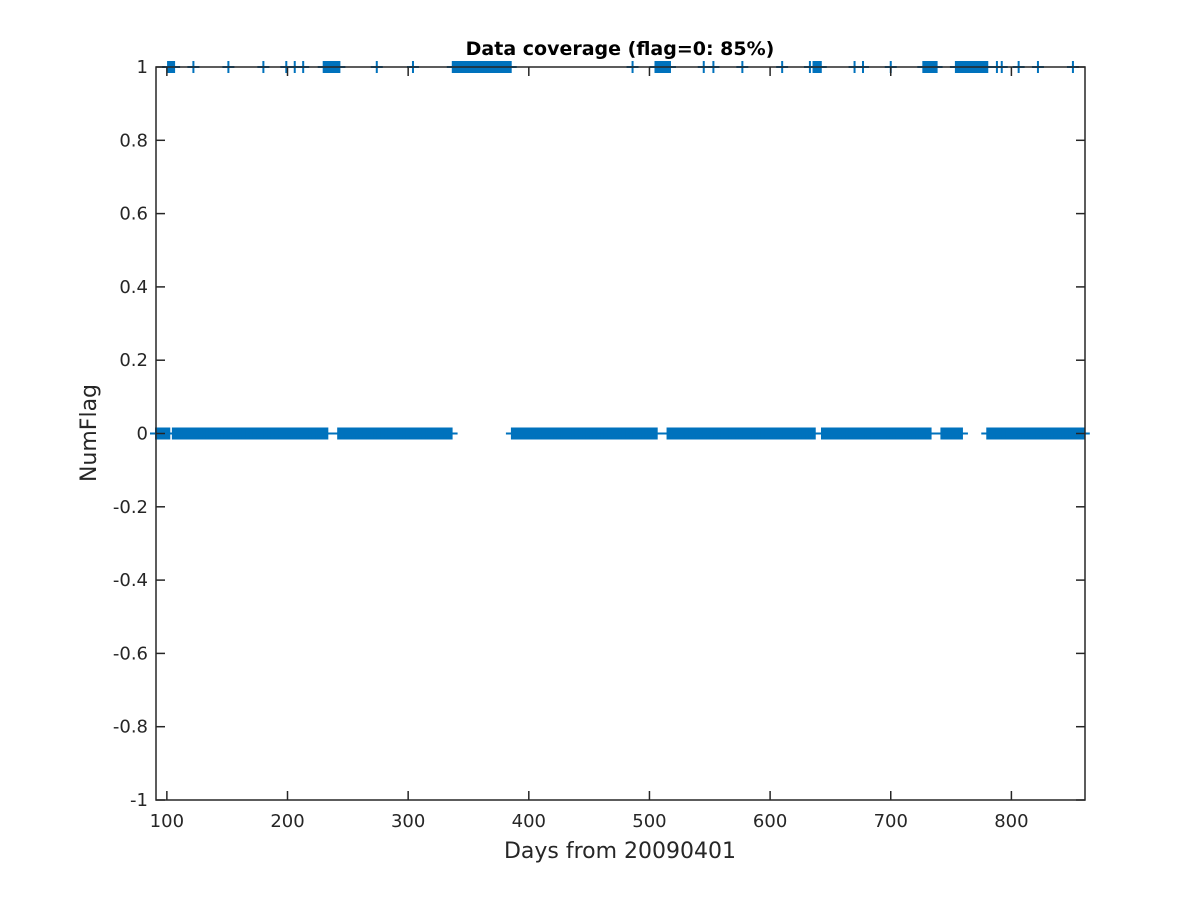 The image size is (1200, 900). Describe the element at coordinates (167, 821) in the screenshot. I see `x-tick-label: 100` at that location.